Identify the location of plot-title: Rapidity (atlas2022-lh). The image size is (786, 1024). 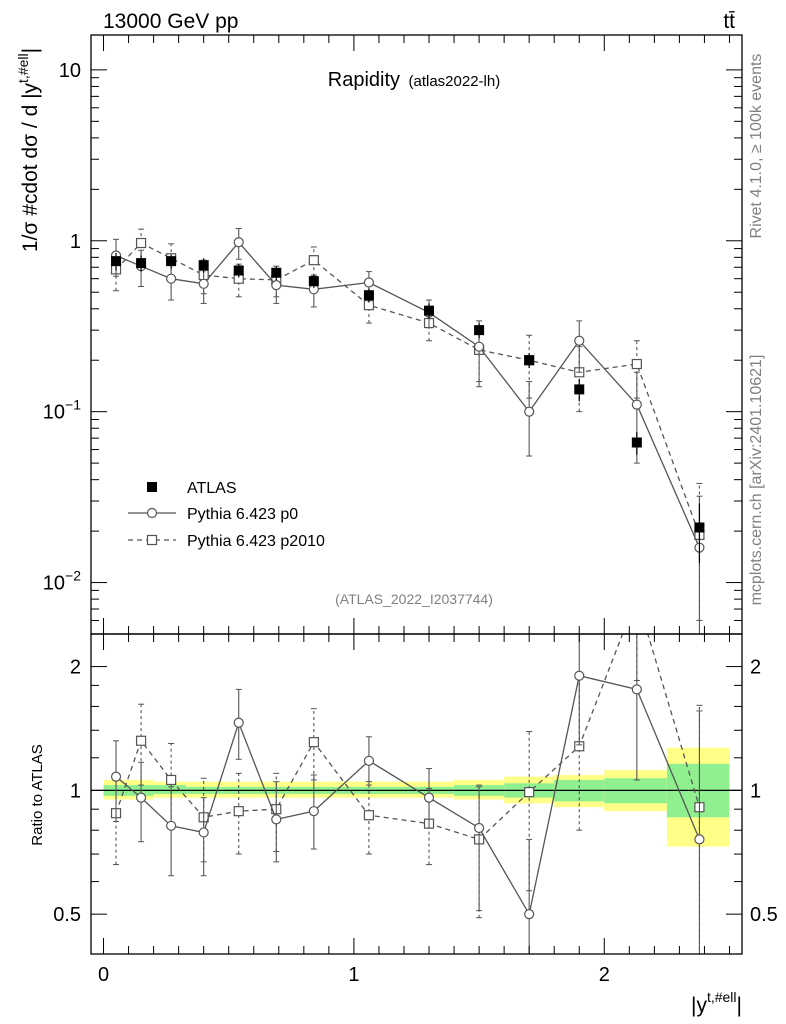
(414, 80).